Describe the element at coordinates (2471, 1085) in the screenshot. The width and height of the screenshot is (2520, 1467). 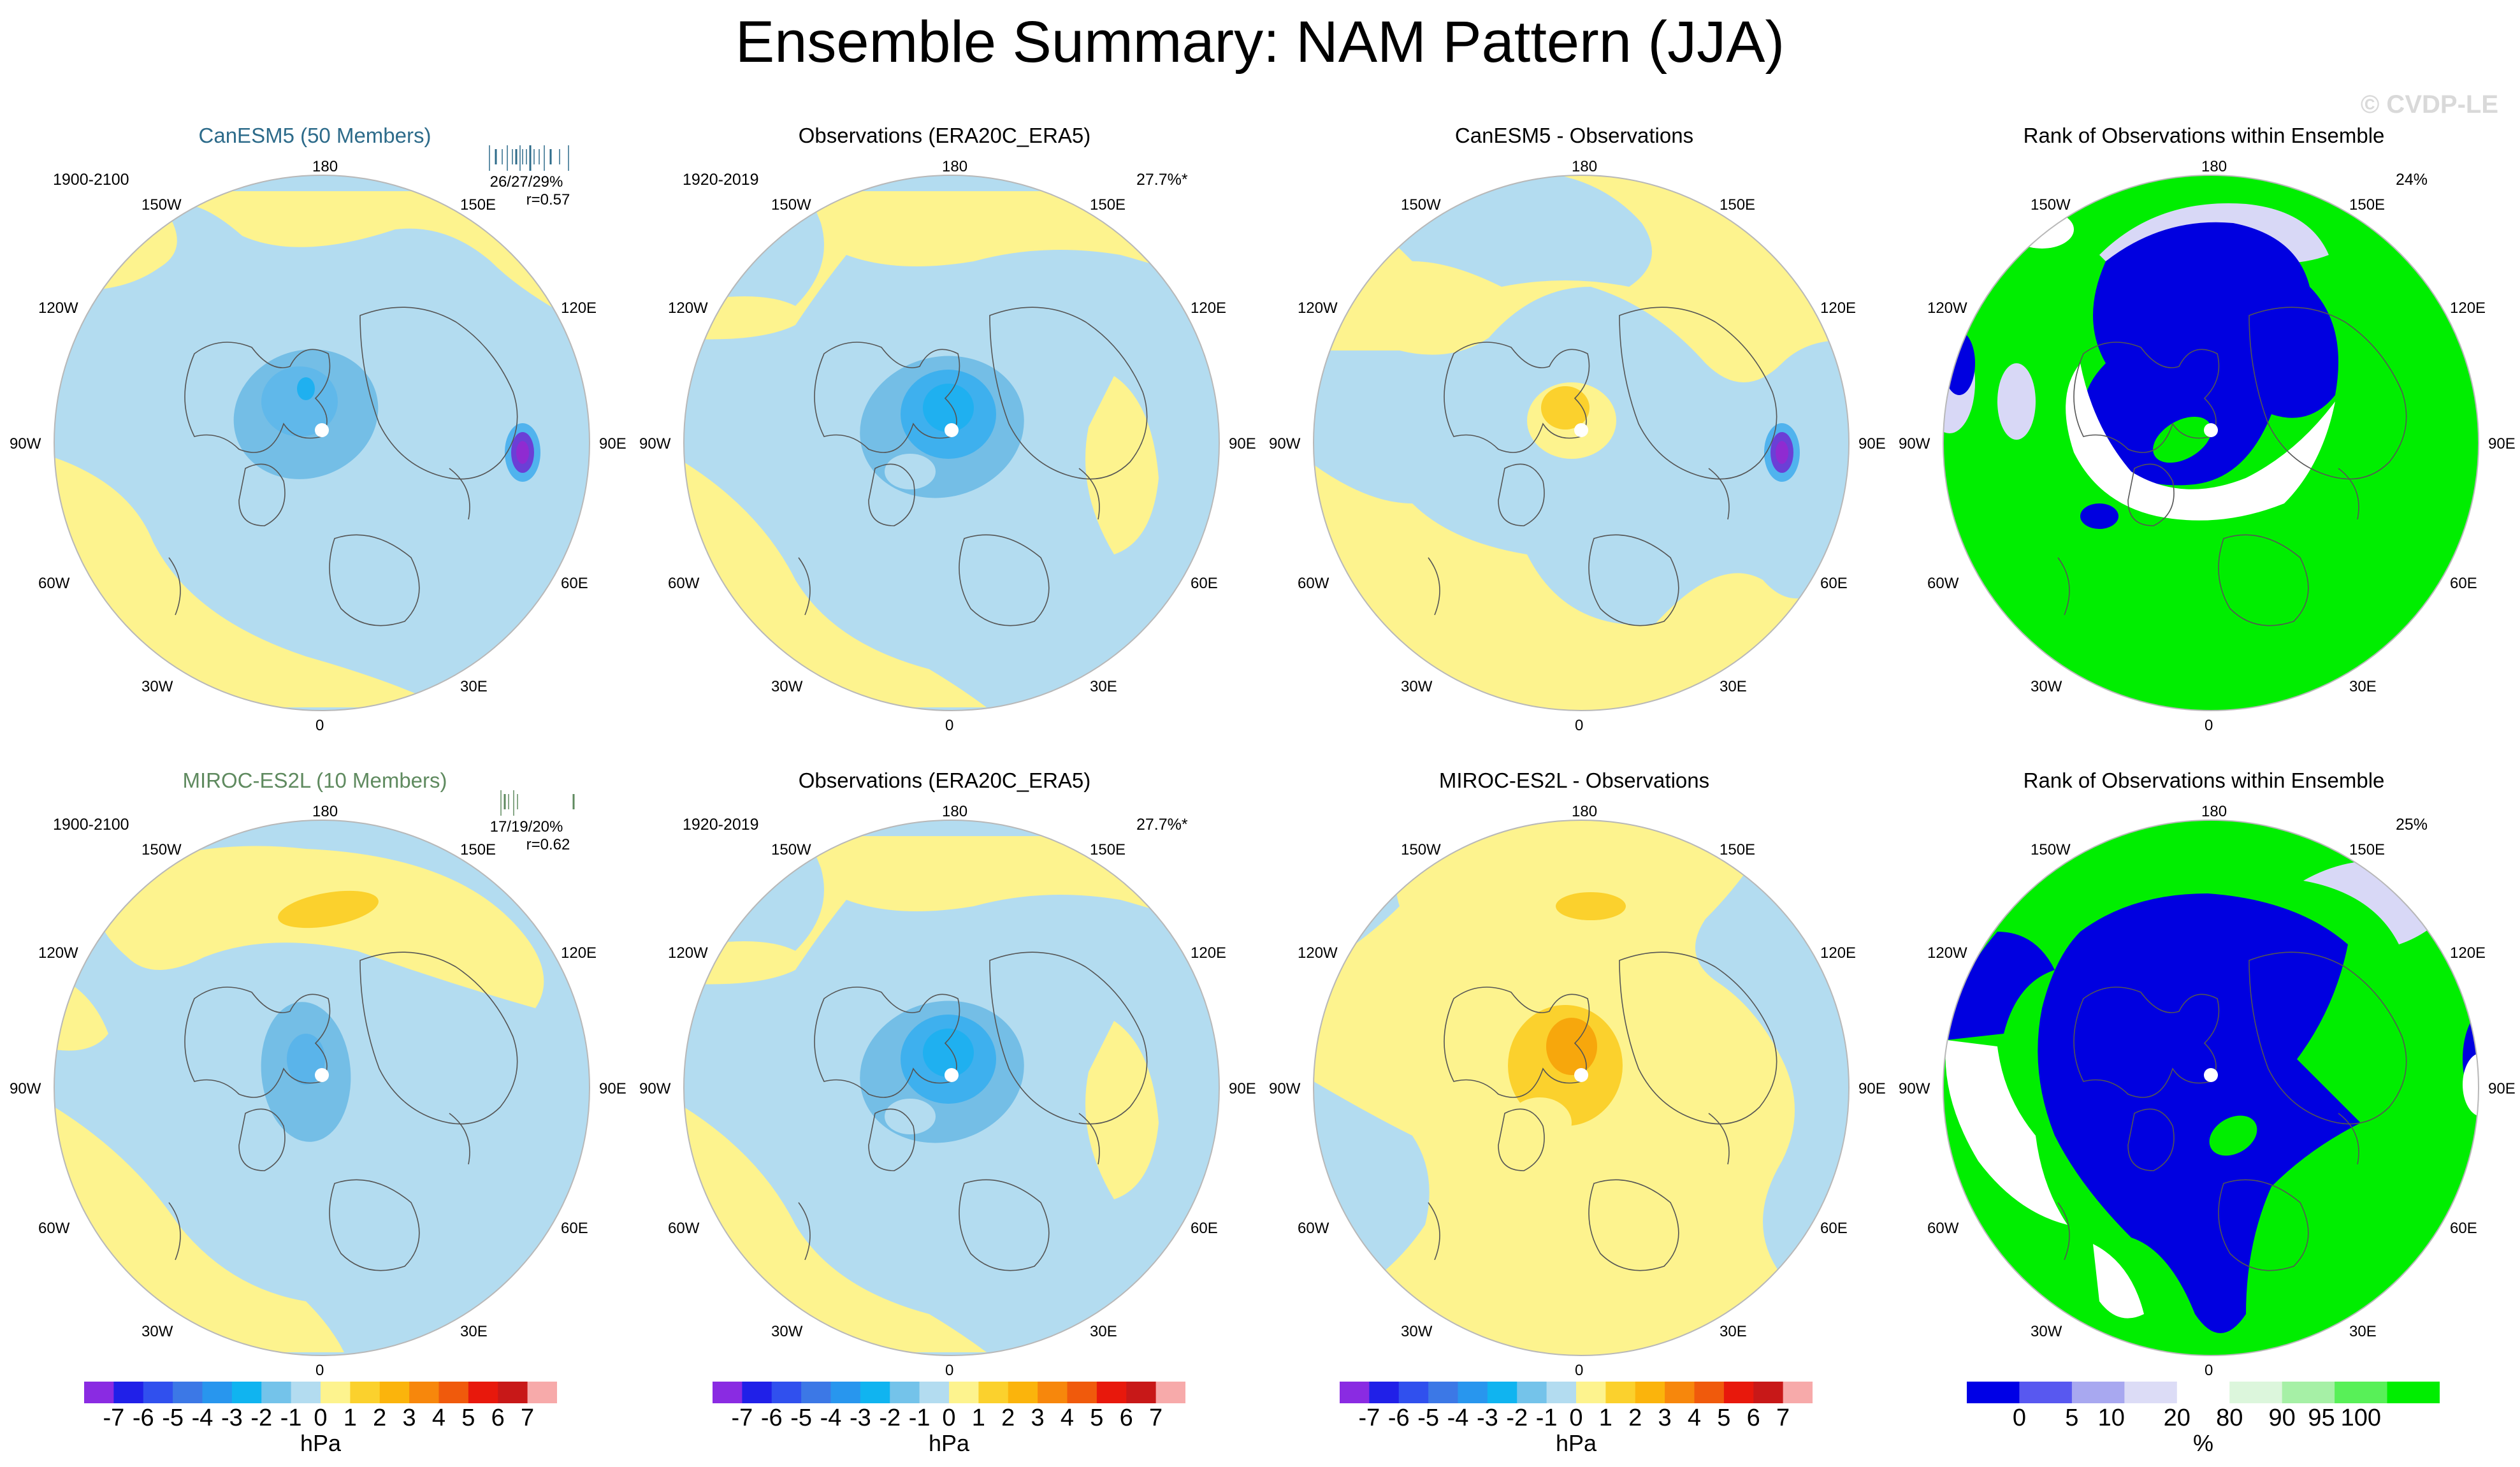
I see `rank-mid-east` at that location.